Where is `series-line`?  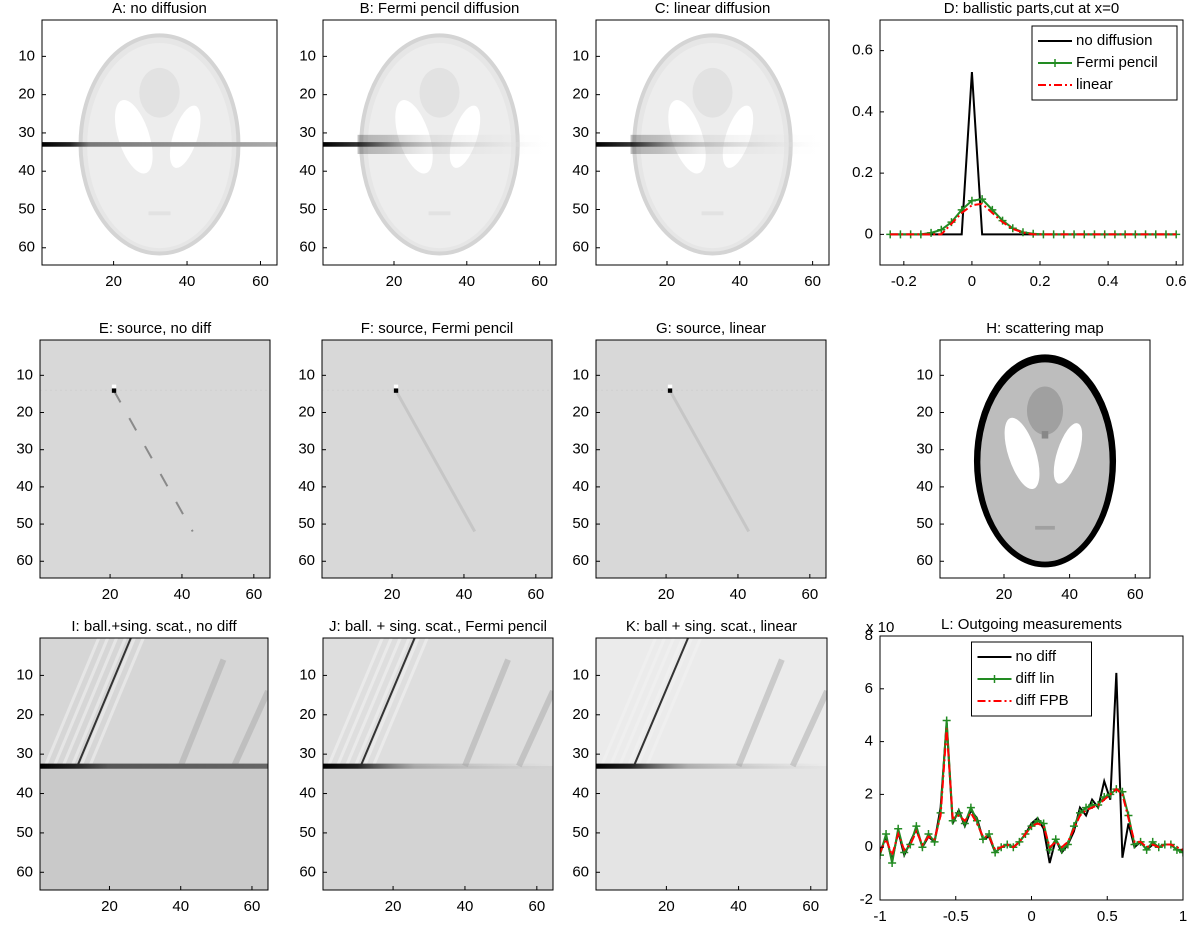 series-line is located at coordinates (1031, 793).